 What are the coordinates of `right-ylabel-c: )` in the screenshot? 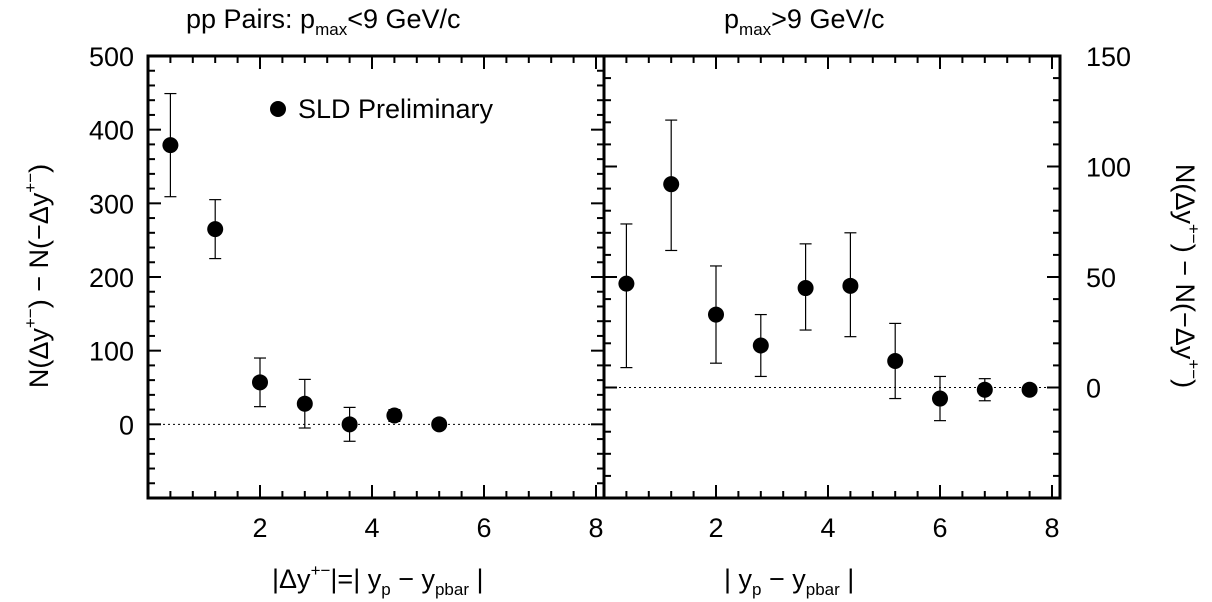 It's located at (1185, 383).